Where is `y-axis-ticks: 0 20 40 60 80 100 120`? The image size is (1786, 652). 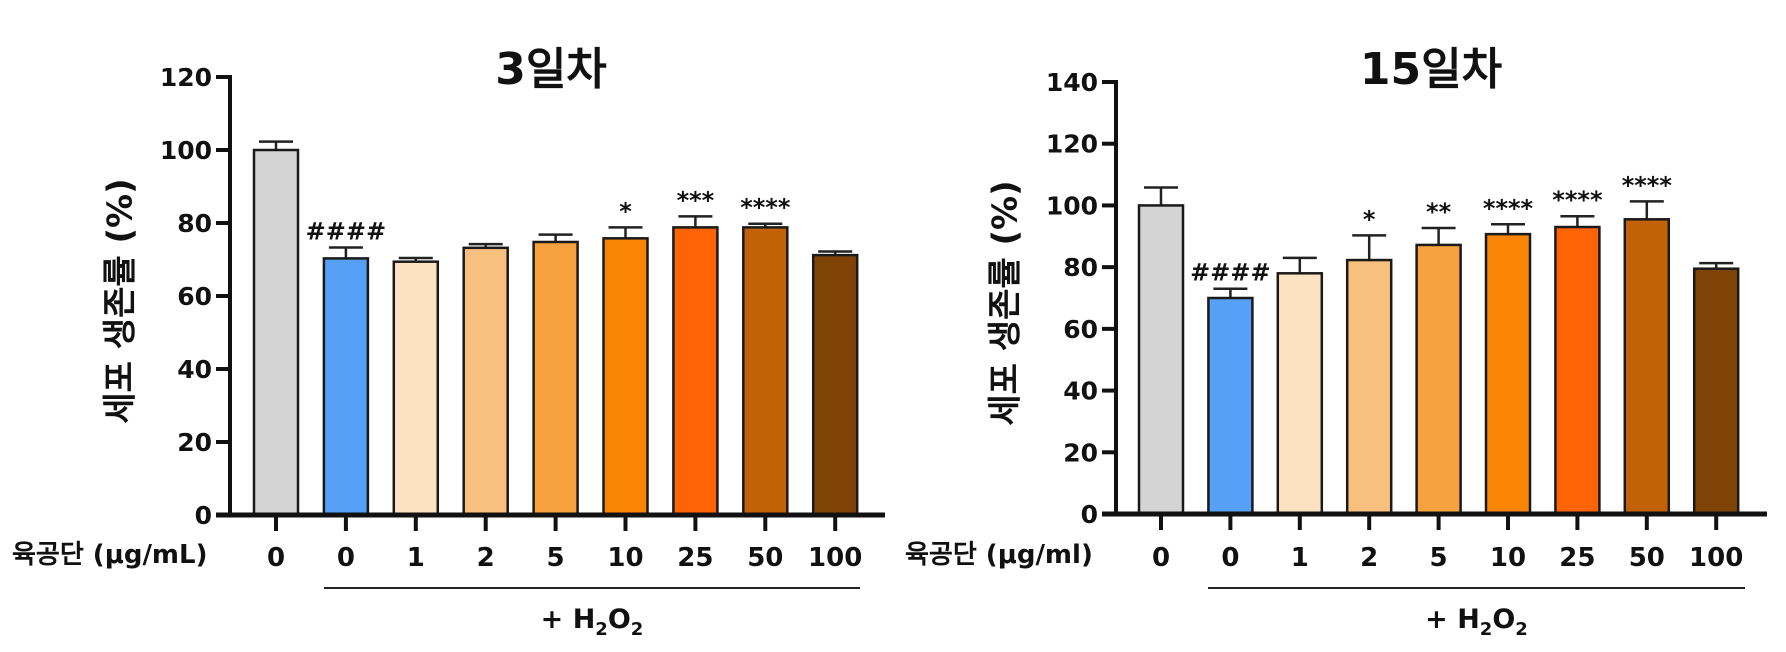
y-axis-ticks: 0 20 40 60 80 100 120 is located at coordinates (195, 296).